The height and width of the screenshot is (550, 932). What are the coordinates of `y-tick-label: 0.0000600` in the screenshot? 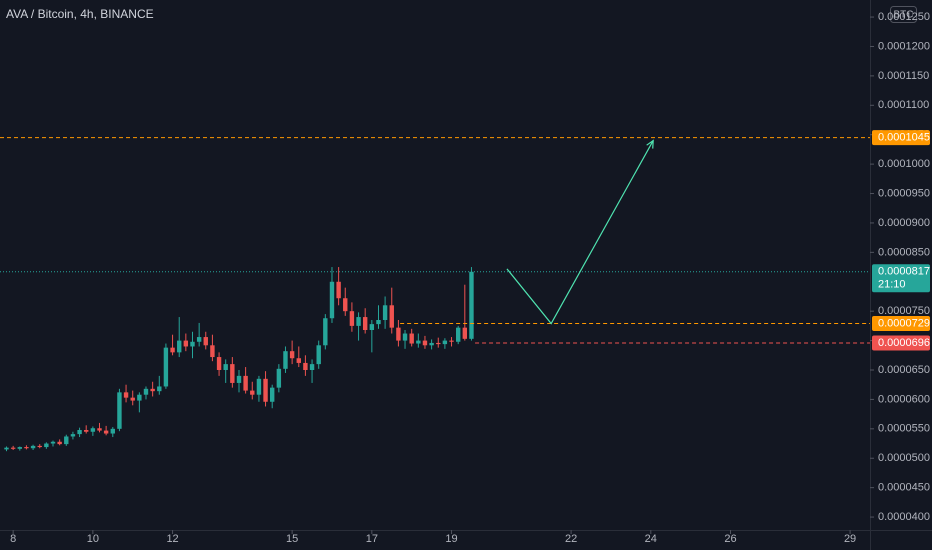 It's located at (904, 399).